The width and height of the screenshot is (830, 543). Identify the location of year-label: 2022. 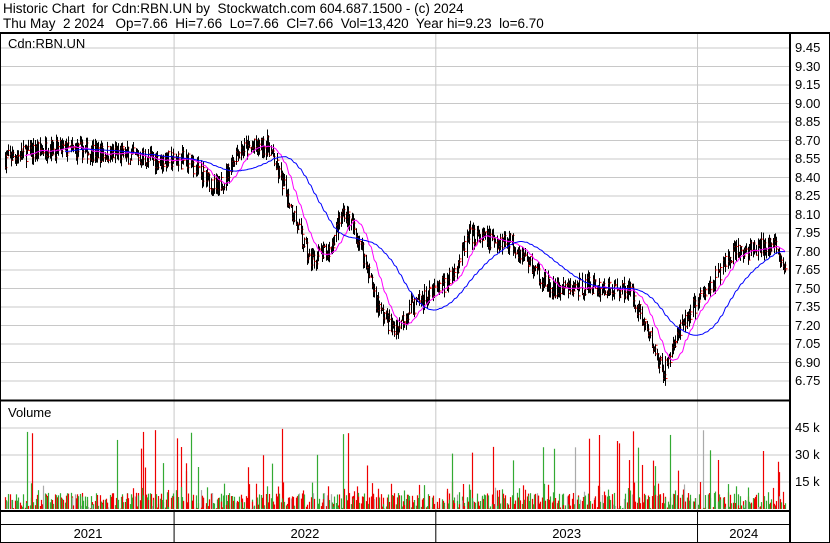
(305, 533).